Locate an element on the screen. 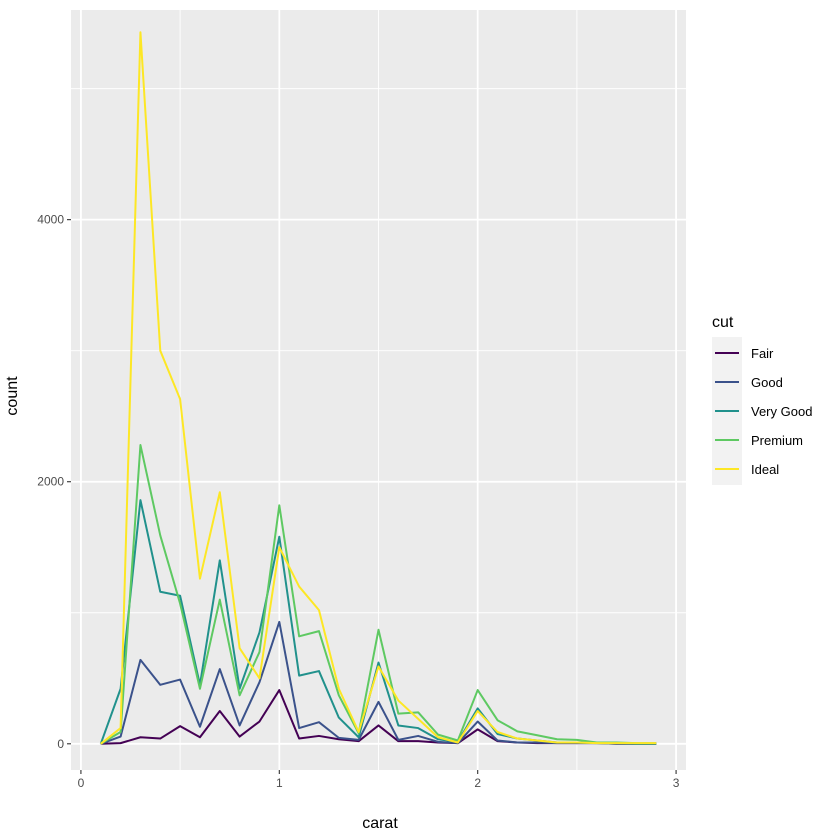 The height and width of the screenshot is (840, 840). y-axis-title: count is located at coordinates (12, 396).